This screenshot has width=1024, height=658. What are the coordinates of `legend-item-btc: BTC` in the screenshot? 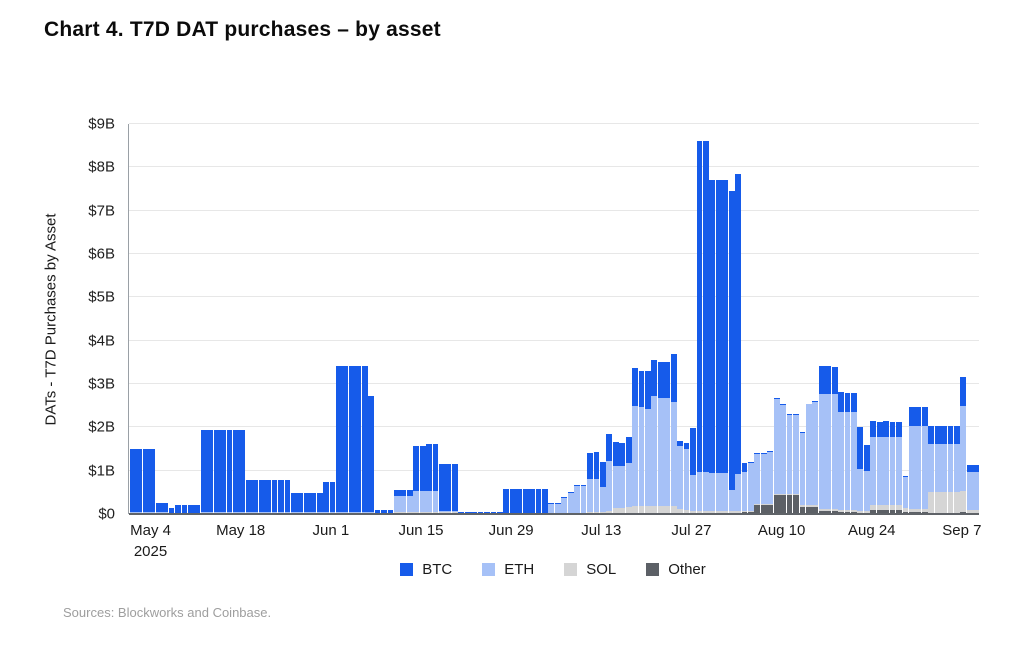 It's located at (426, 569).